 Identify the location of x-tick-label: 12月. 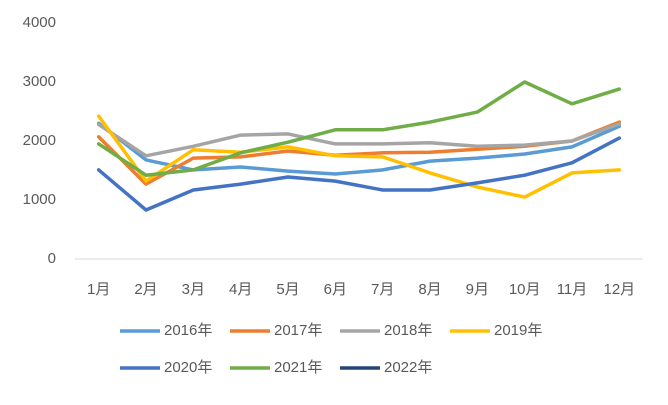
(619, 289).